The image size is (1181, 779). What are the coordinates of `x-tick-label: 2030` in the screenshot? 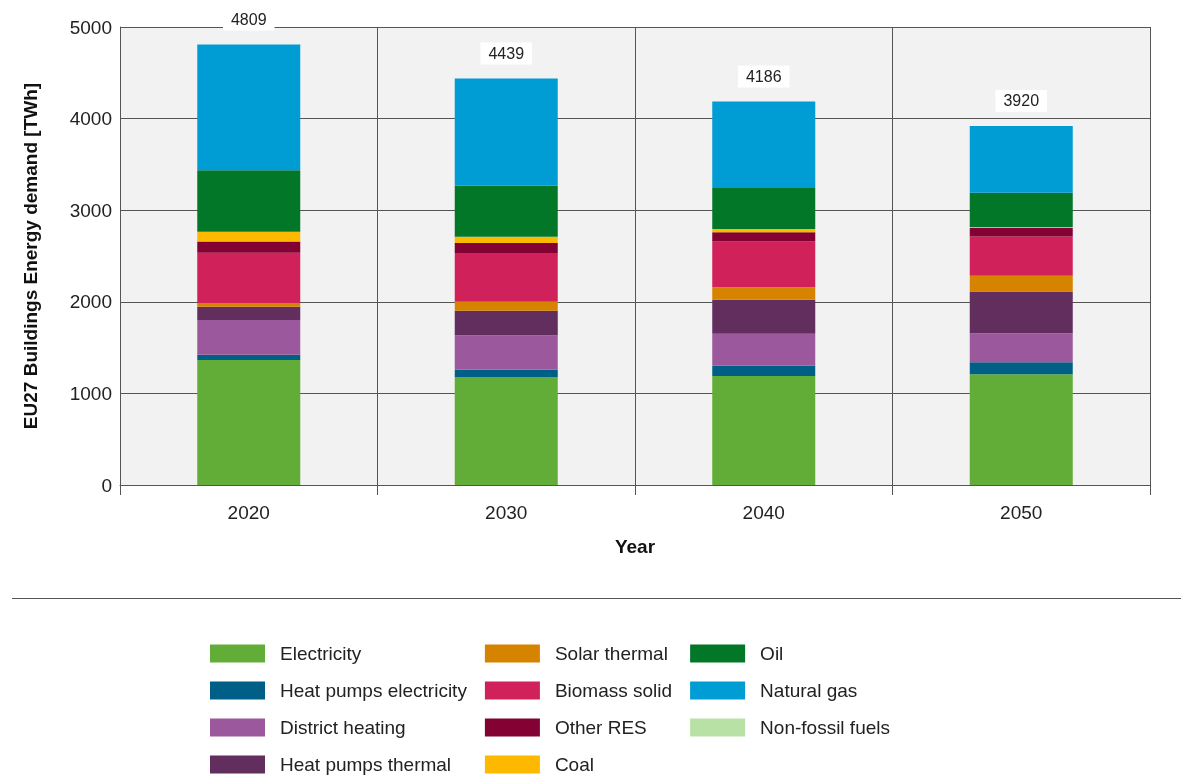 It's located at (506, 512).